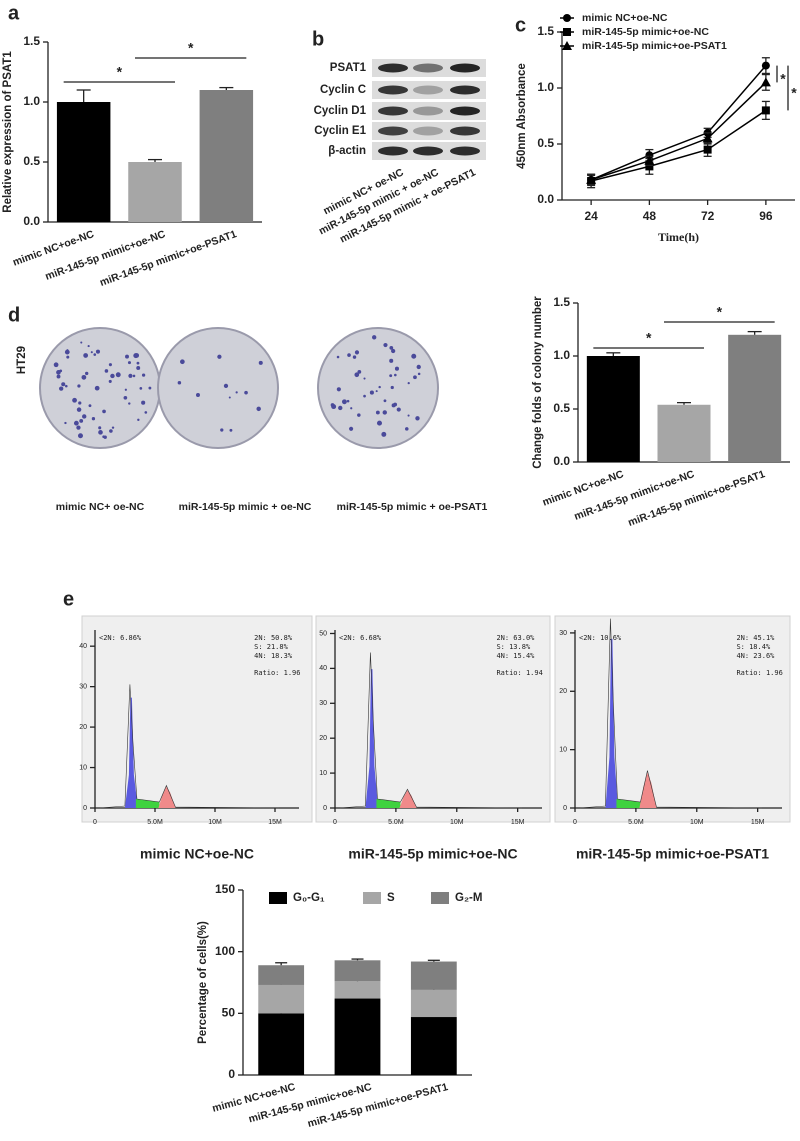 Image resolution: width=800 pixels, height=1141 pixels. I want to click on flow-title: miR-145-5p mimic+oe-NC, so click(432, 854).